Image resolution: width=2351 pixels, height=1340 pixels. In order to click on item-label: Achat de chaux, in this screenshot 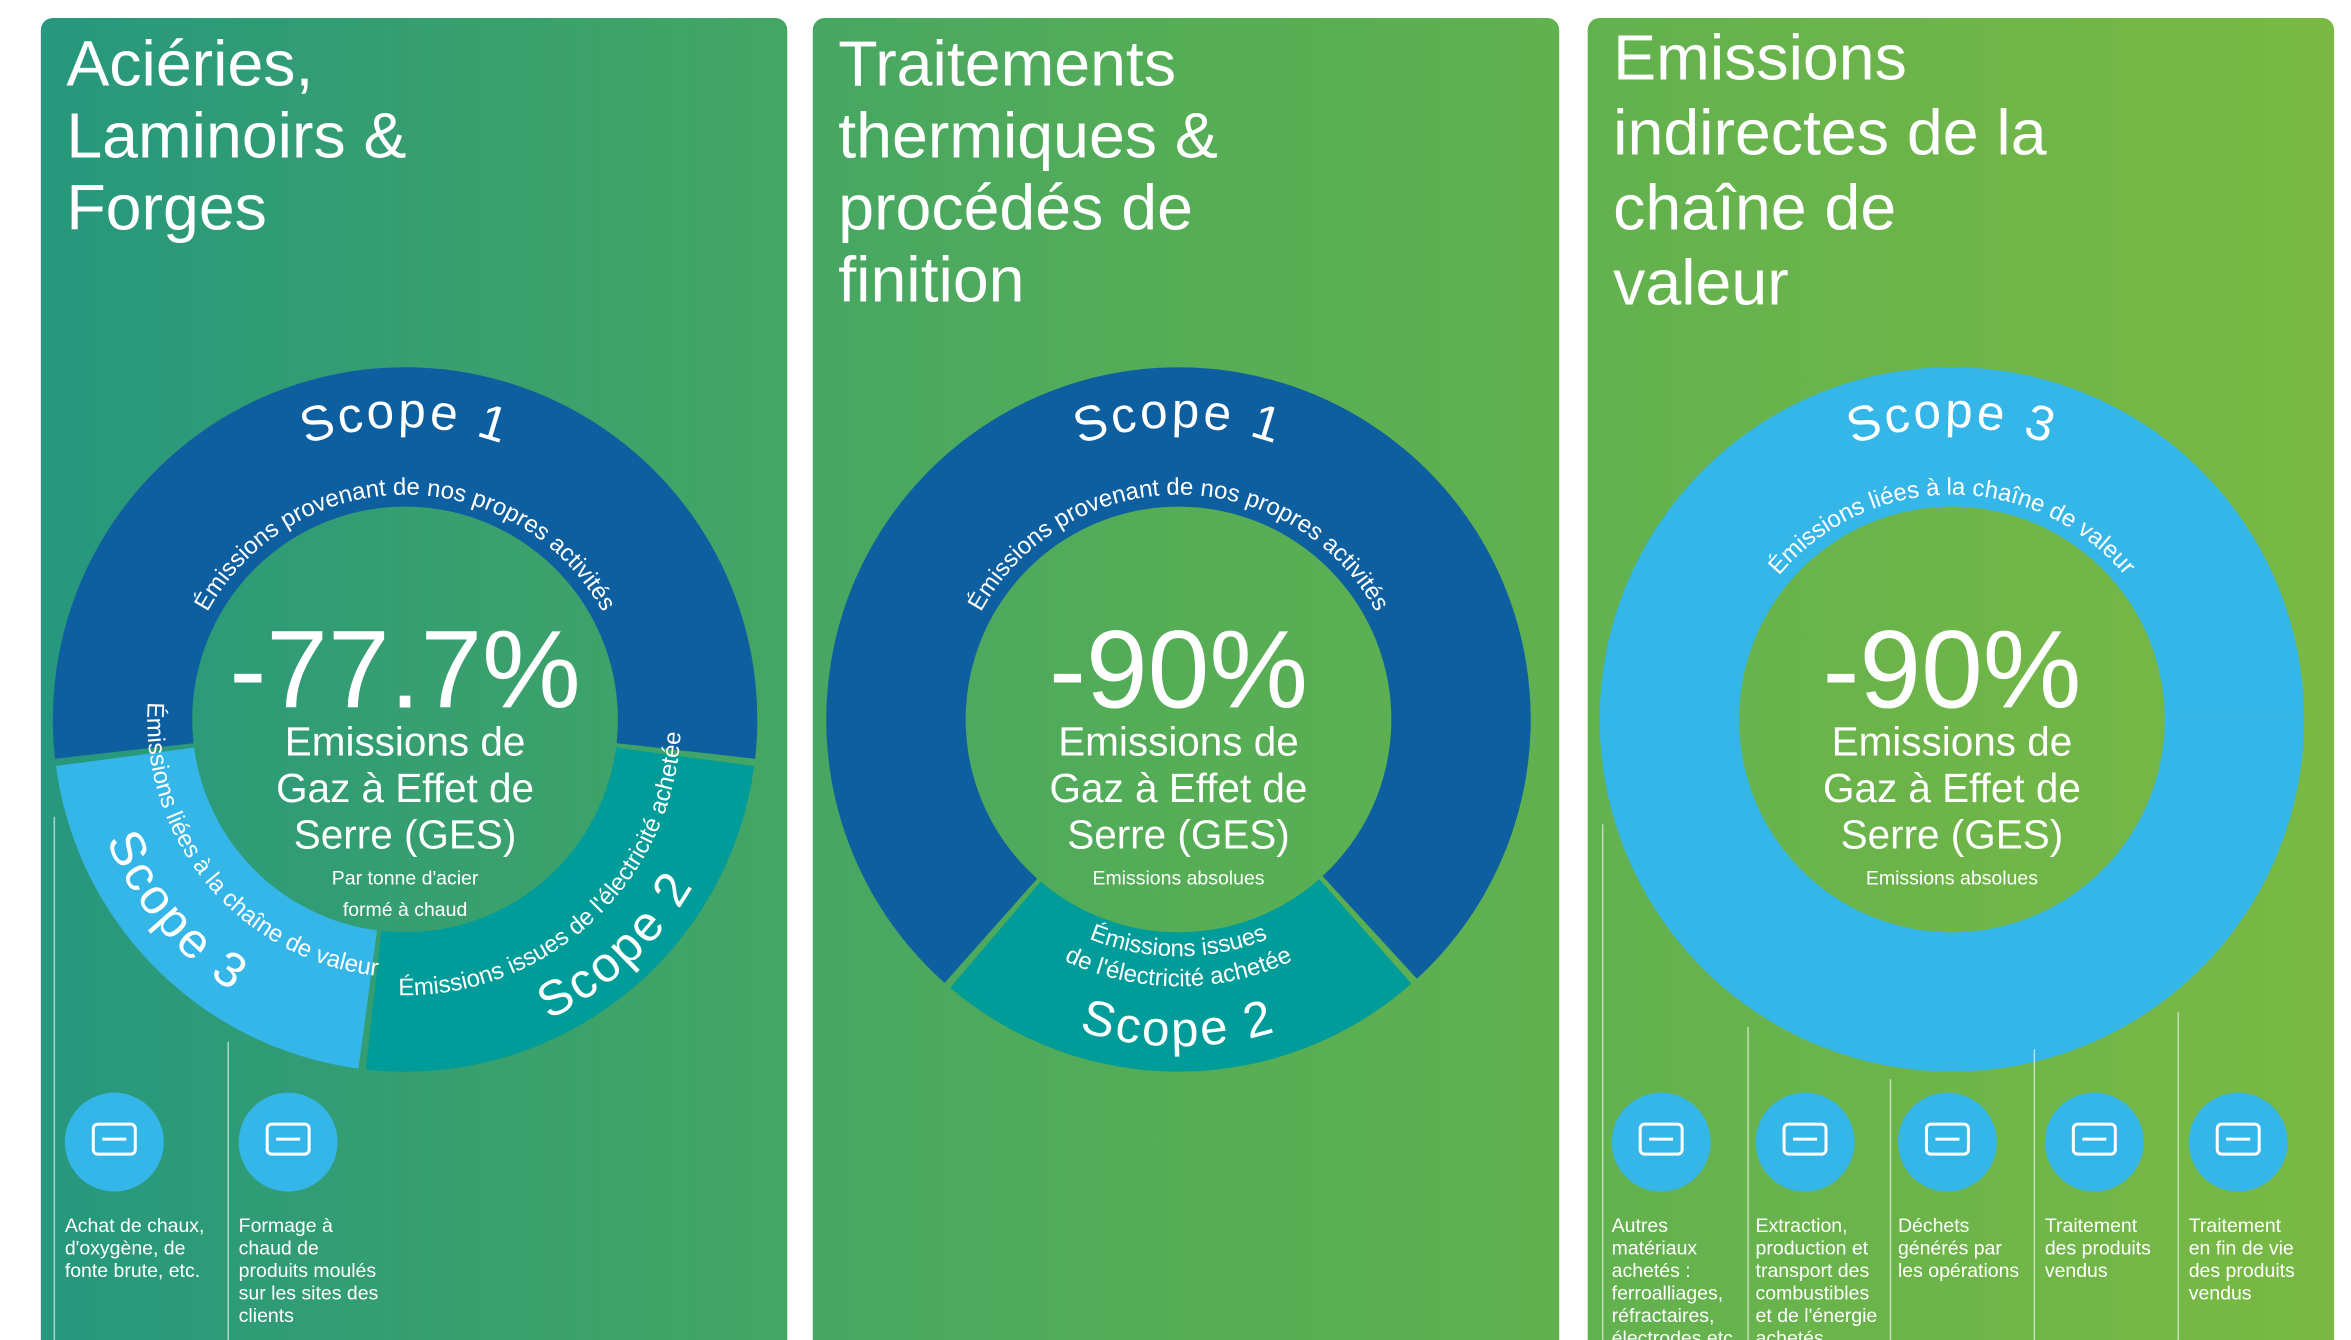, I will do `click(135, 1226)`.